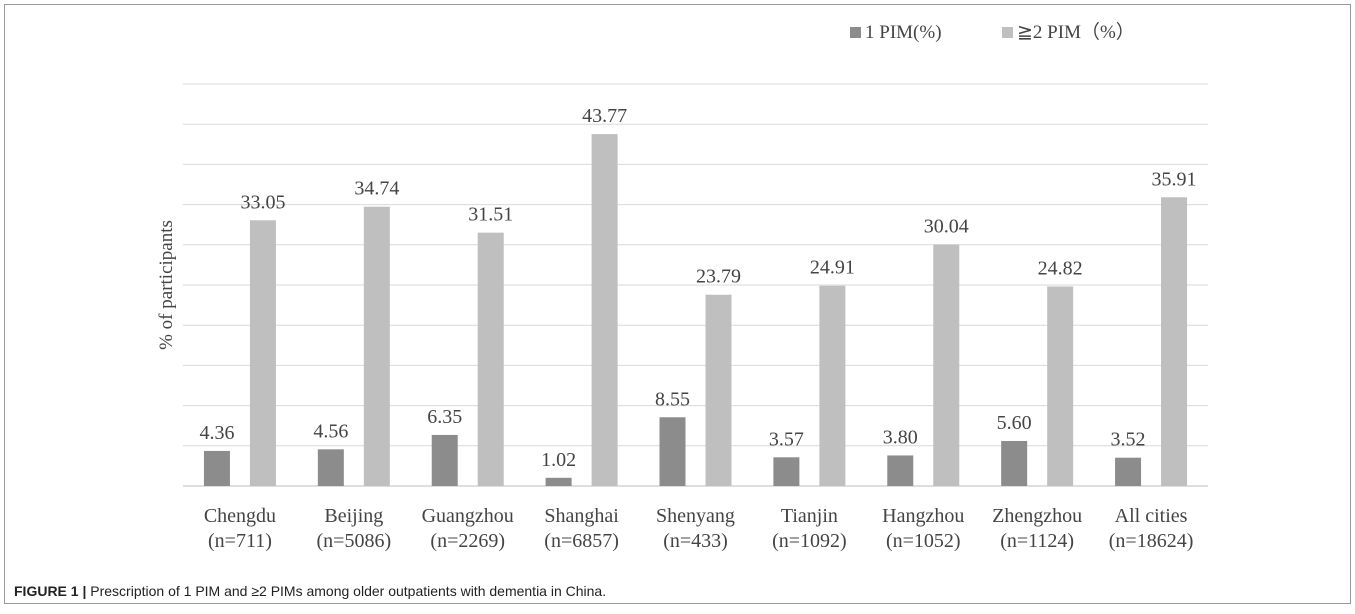 The image size is (1355, 614). Describe the element at coordinates (467, 541) in the screenshot. I see `x-tick-label-n: (n=2269)` at that location.